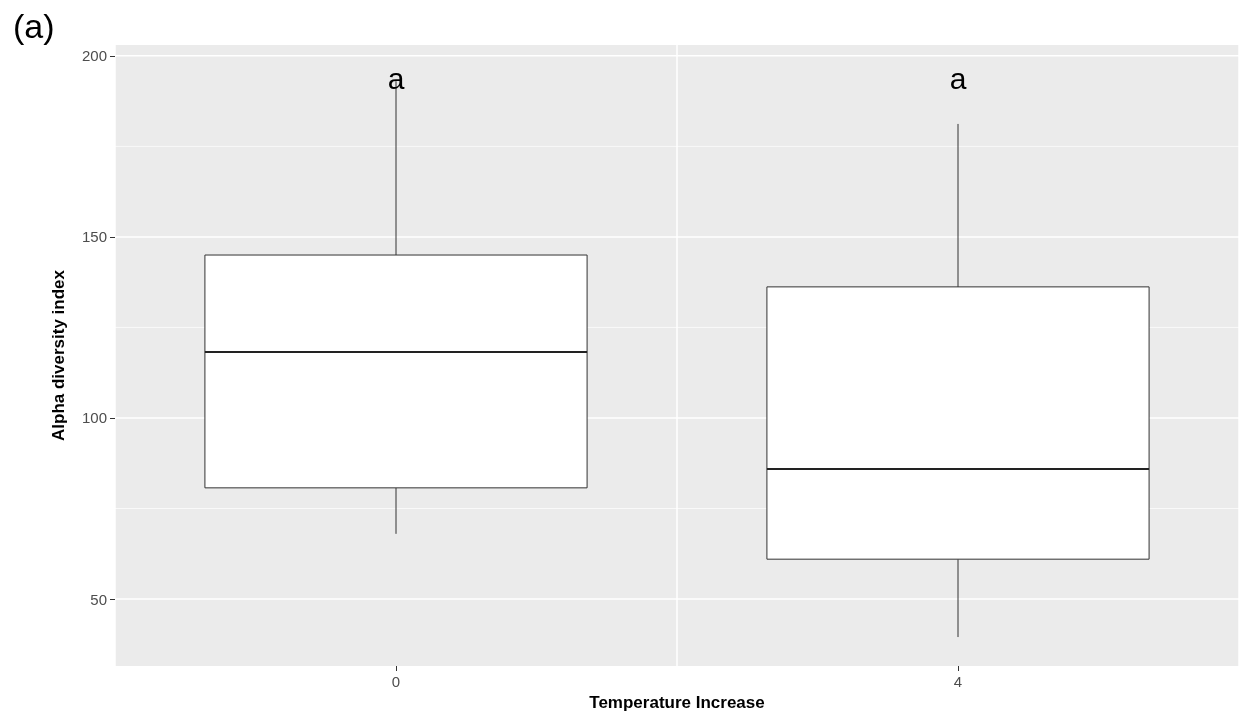 This screenshot has height=716, width=1241. Describe the element at coordinates (34, 26) in the screenshot. I see `chart-title: (a)` at that location.